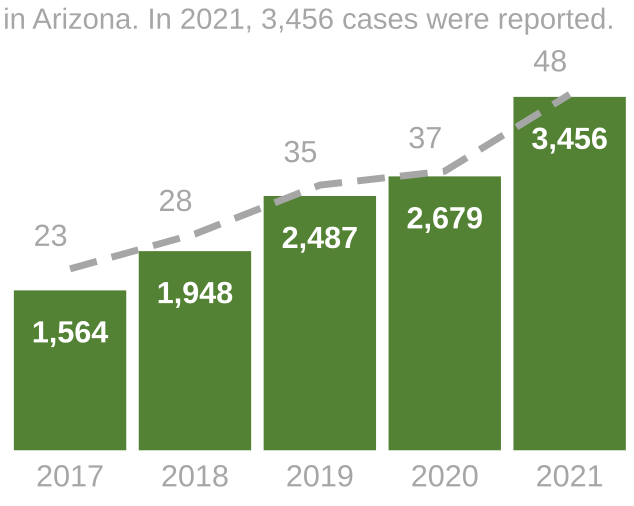 The height and width of the screenshot is (506, 634). What do you see at coordinates (195, 295) in the screenshot?
I see `data-label: 1,948` at bounding box center [195, 295].